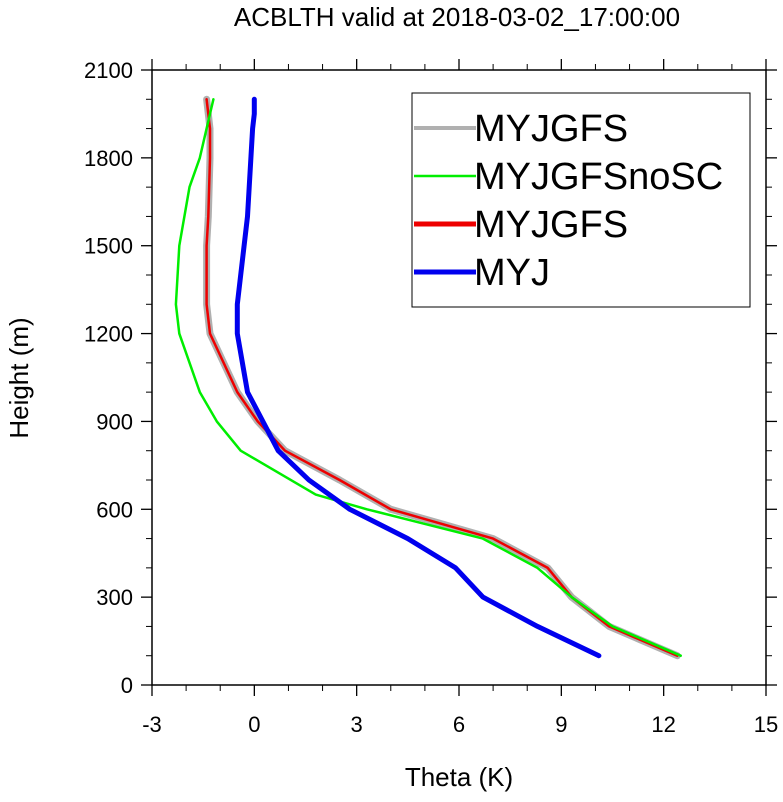 The image size is (783, 802). Describe the element at coordinates (457, 17) in the screenshot. I see `chart-title: ACBLTH valid at 2018-03-02_17:00:00` at that location.